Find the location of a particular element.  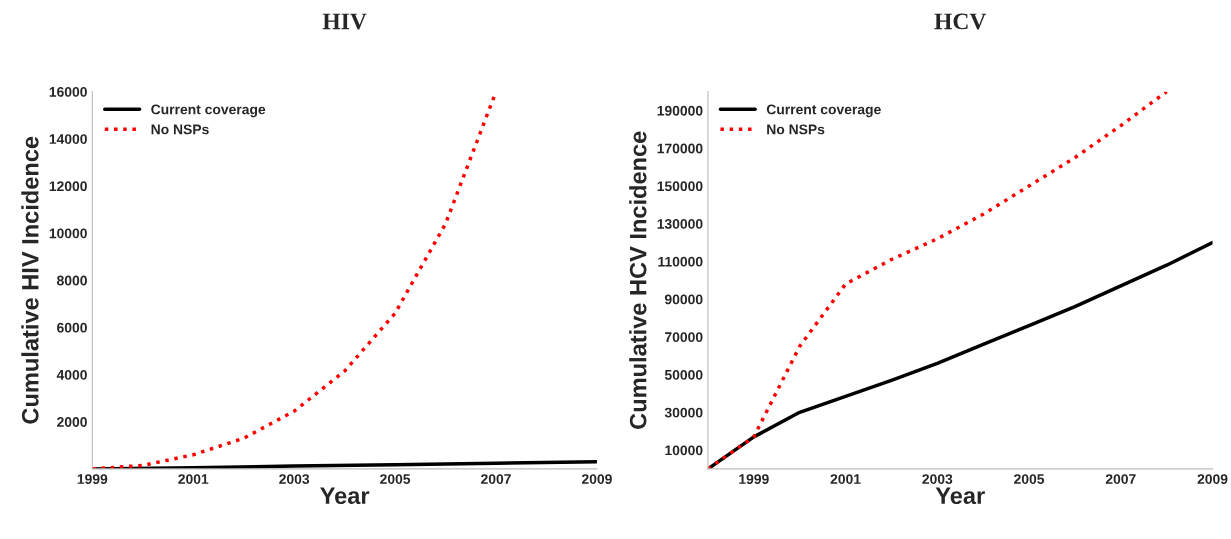

y-tick-label: 170000 is located at coordinates (680, 148).